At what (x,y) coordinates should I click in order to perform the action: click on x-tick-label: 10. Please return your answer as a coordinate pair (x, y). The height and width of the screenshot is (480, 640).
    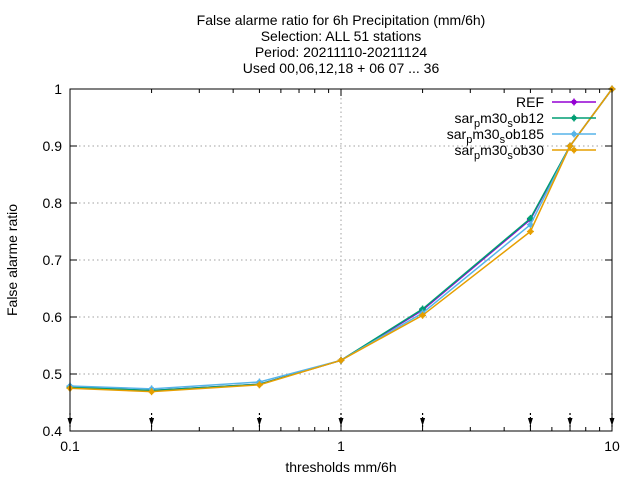
    Looking at the image, I should click on (612, 446).